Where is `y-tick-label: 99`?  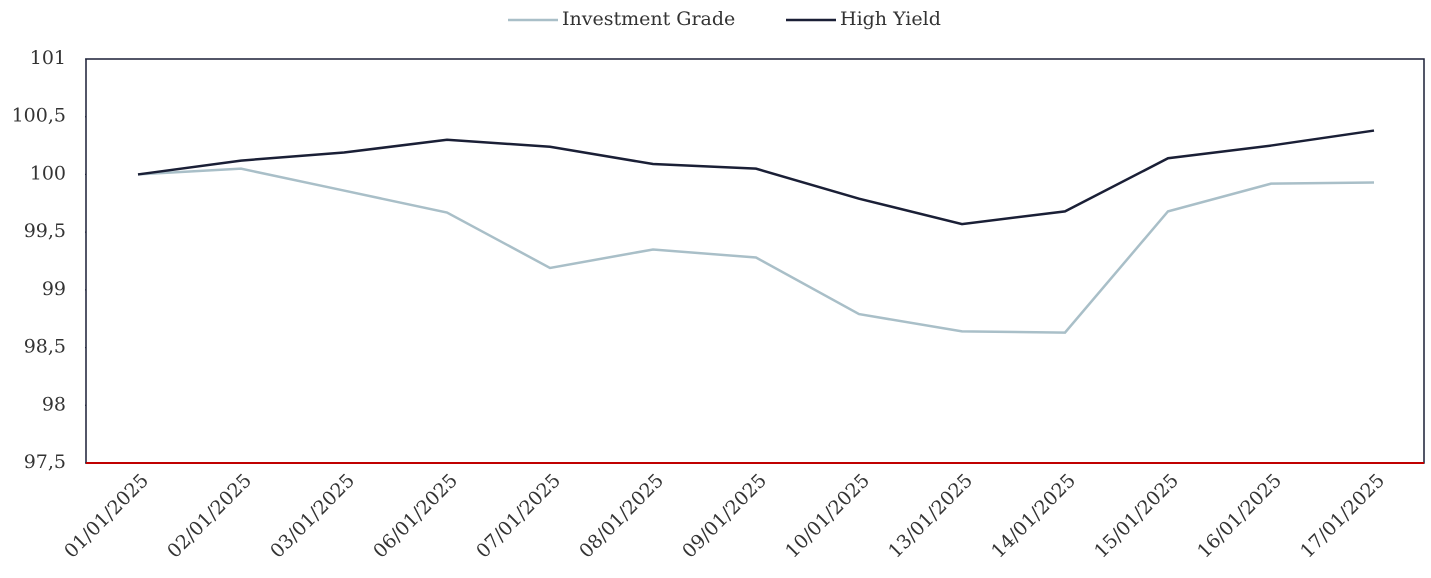
y-tick-label: 99 is located at coordinates (54, 289).